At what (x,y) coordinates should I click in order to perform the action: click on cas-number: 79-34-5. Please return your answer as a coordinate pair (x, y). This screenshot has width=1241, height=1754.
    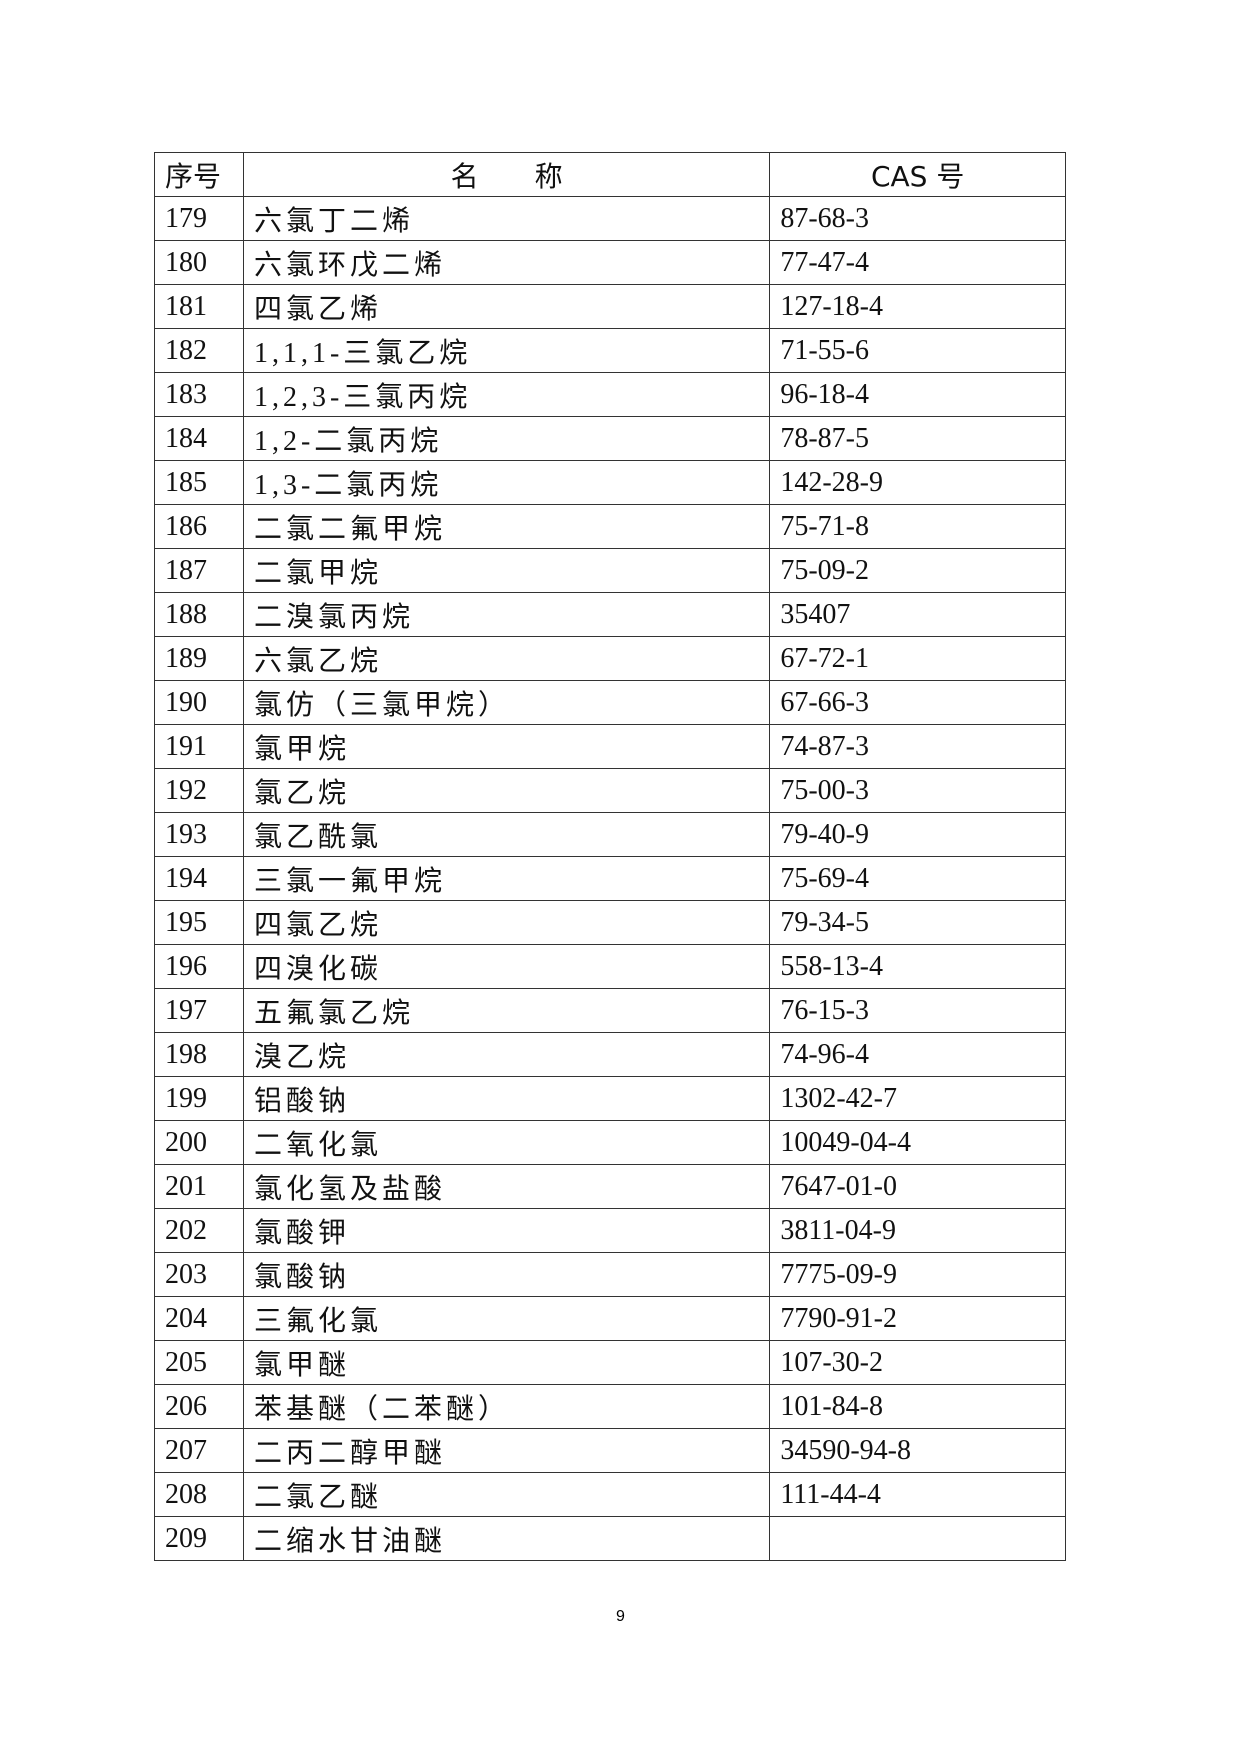
    Looking at the image, I should click on (917, 922).